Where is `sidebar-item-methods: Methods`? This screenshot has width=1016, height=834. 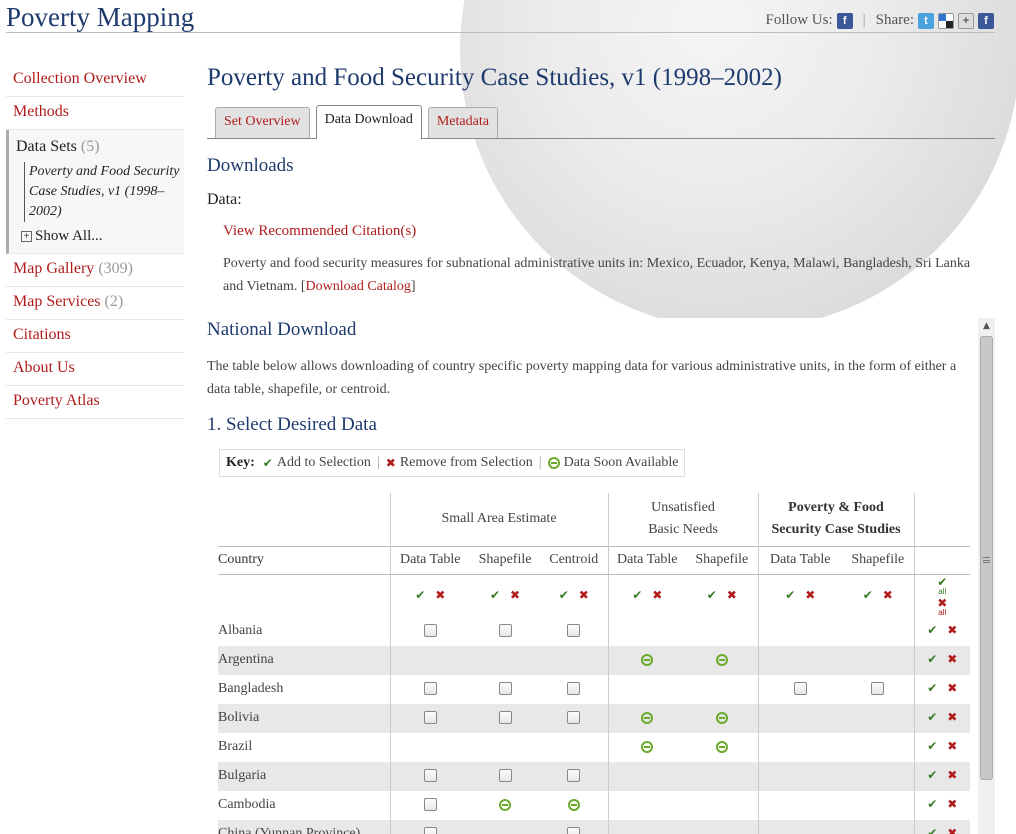
sidebar-item-methods: Methods is located at coordinates (95, 113).